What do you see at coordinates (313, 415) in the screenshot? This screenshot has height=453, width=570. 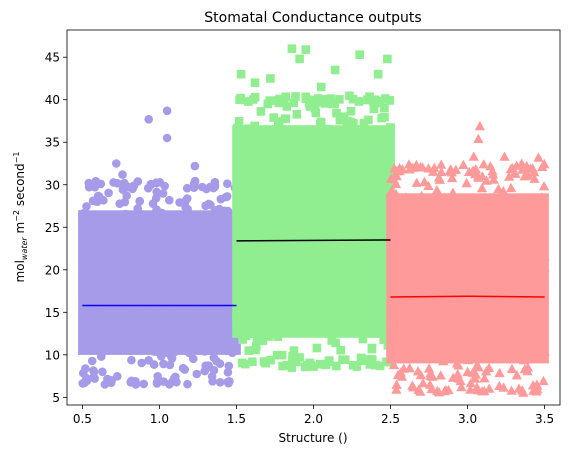 I see `x-axis-ticks: 0.5 1.0 1.5 2.0 2.5 3.0 3.5` at bounding box center [313, 415].